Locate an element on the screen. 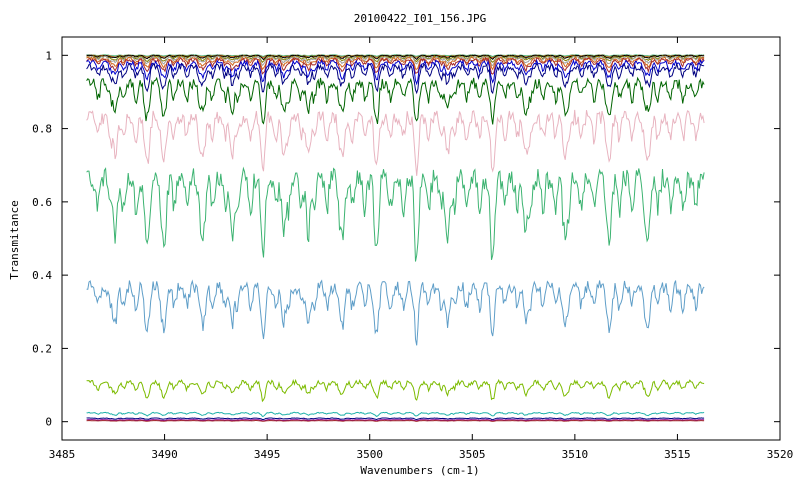 The image size is (800, 480). y-tick-label: 0 is located at coordinates (48, 422).